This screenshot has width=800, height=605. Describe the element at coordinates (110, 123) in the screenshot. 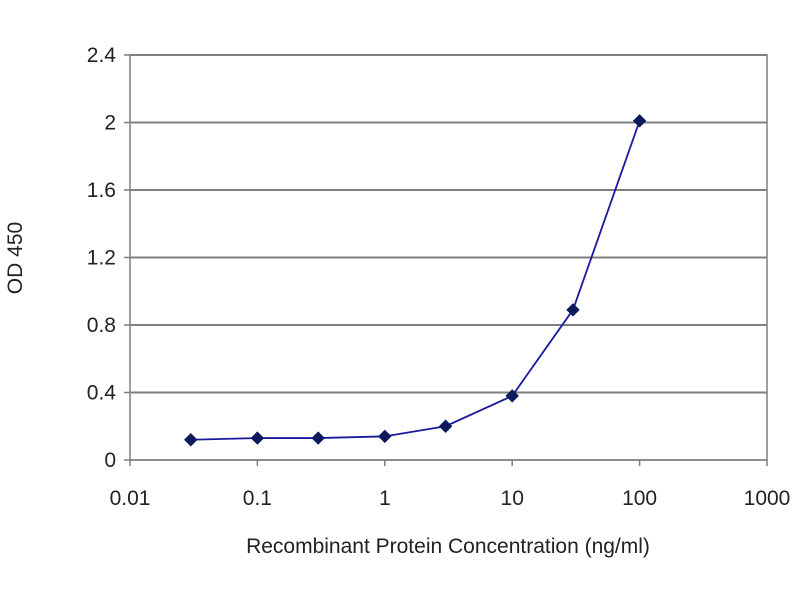

I see `y-tick-label: 2` at that location.